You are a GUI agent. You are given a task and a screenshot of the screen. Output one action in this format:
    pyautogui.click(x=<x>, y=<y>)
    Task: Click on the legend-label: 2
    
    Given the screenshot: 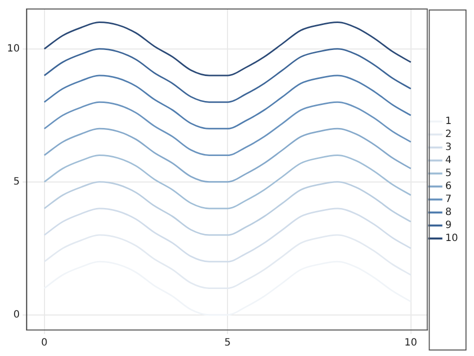 What is the action you would take?
    pyautogui.click(x=448, y=134)
    